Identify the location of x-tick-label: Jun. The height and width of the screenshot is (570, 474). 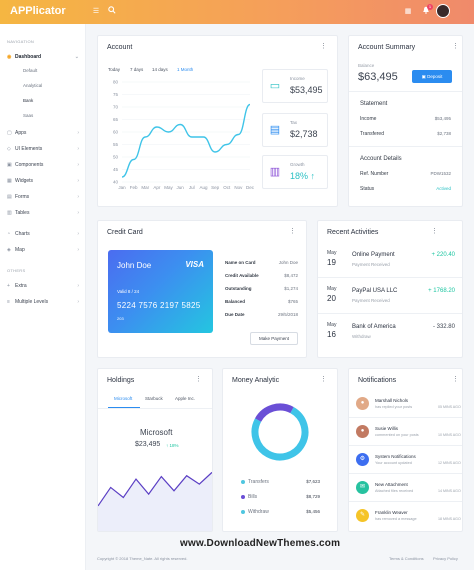
(181, 187).